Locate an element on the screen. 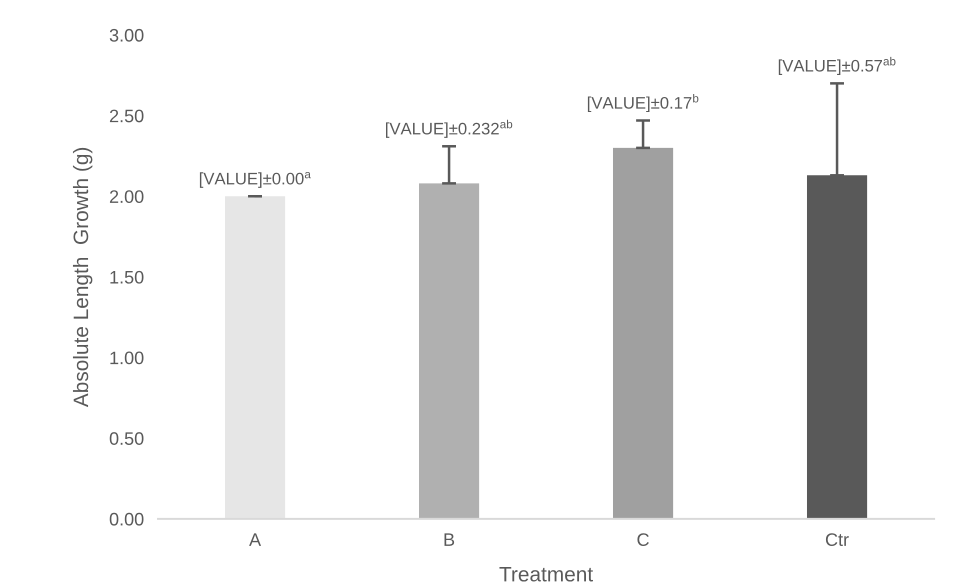 The height and width of the screenshot is (583, 958). annotation: [VALUE]±0.57$^{ab}$ is located at coordinates (837, 65).